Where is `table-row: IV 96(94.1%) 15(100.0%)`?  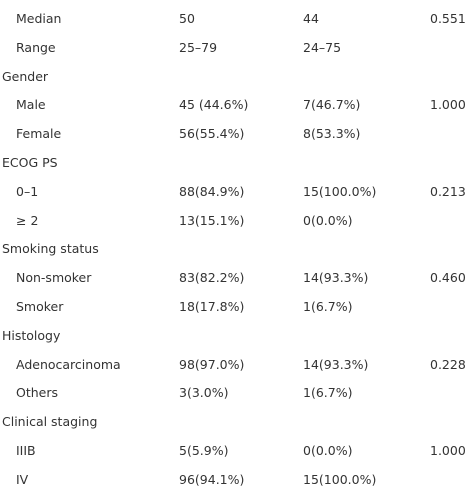 table-row: IV 96(94.1%) 15(100.0%) is located at coordinates (237, 480).